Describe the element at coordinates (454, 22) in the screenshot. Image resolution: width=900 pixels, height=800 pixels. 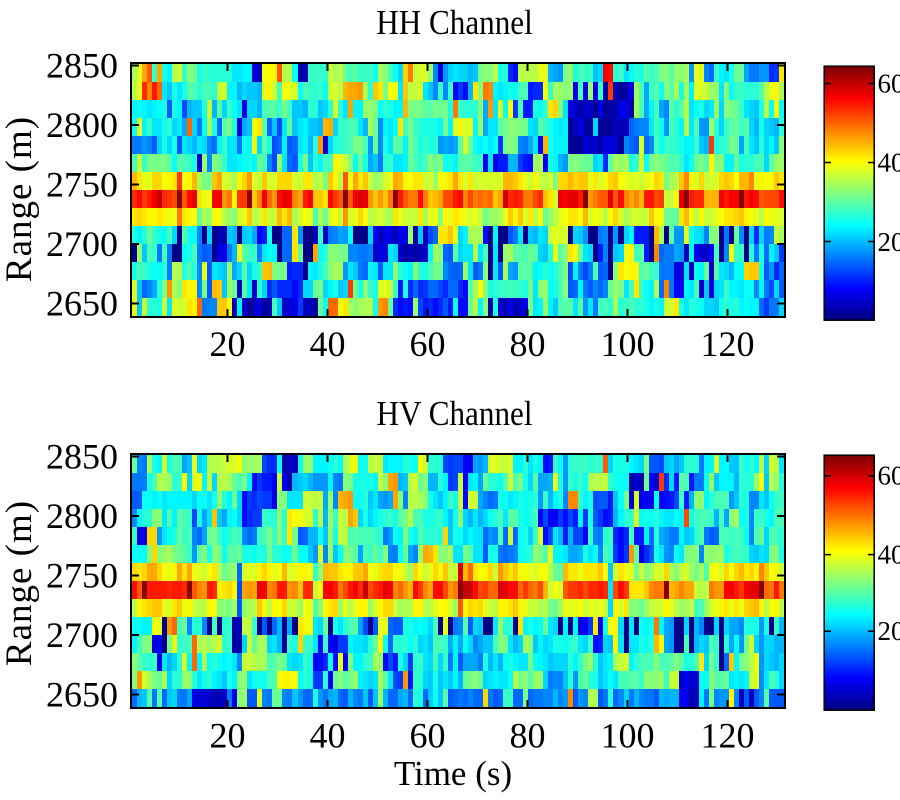
I see `svg-text: HH Channel` at that location.